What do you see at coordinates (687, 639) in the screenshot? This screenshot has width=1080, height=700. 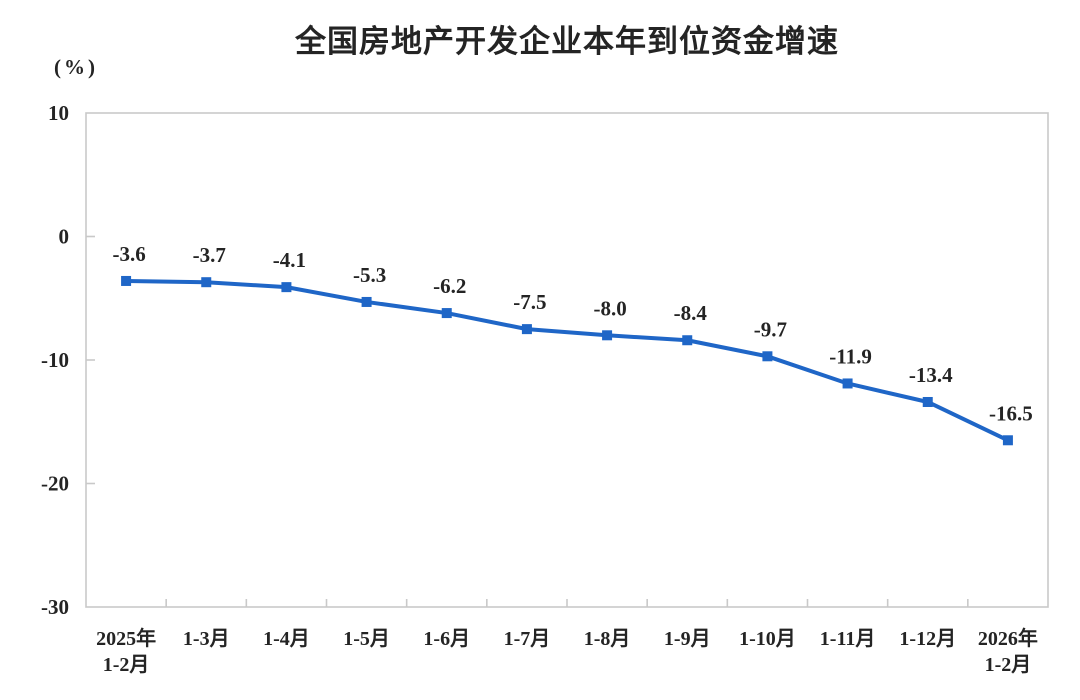 I see `x-tick-label: 1-9月` at bounding box center [687, 639].